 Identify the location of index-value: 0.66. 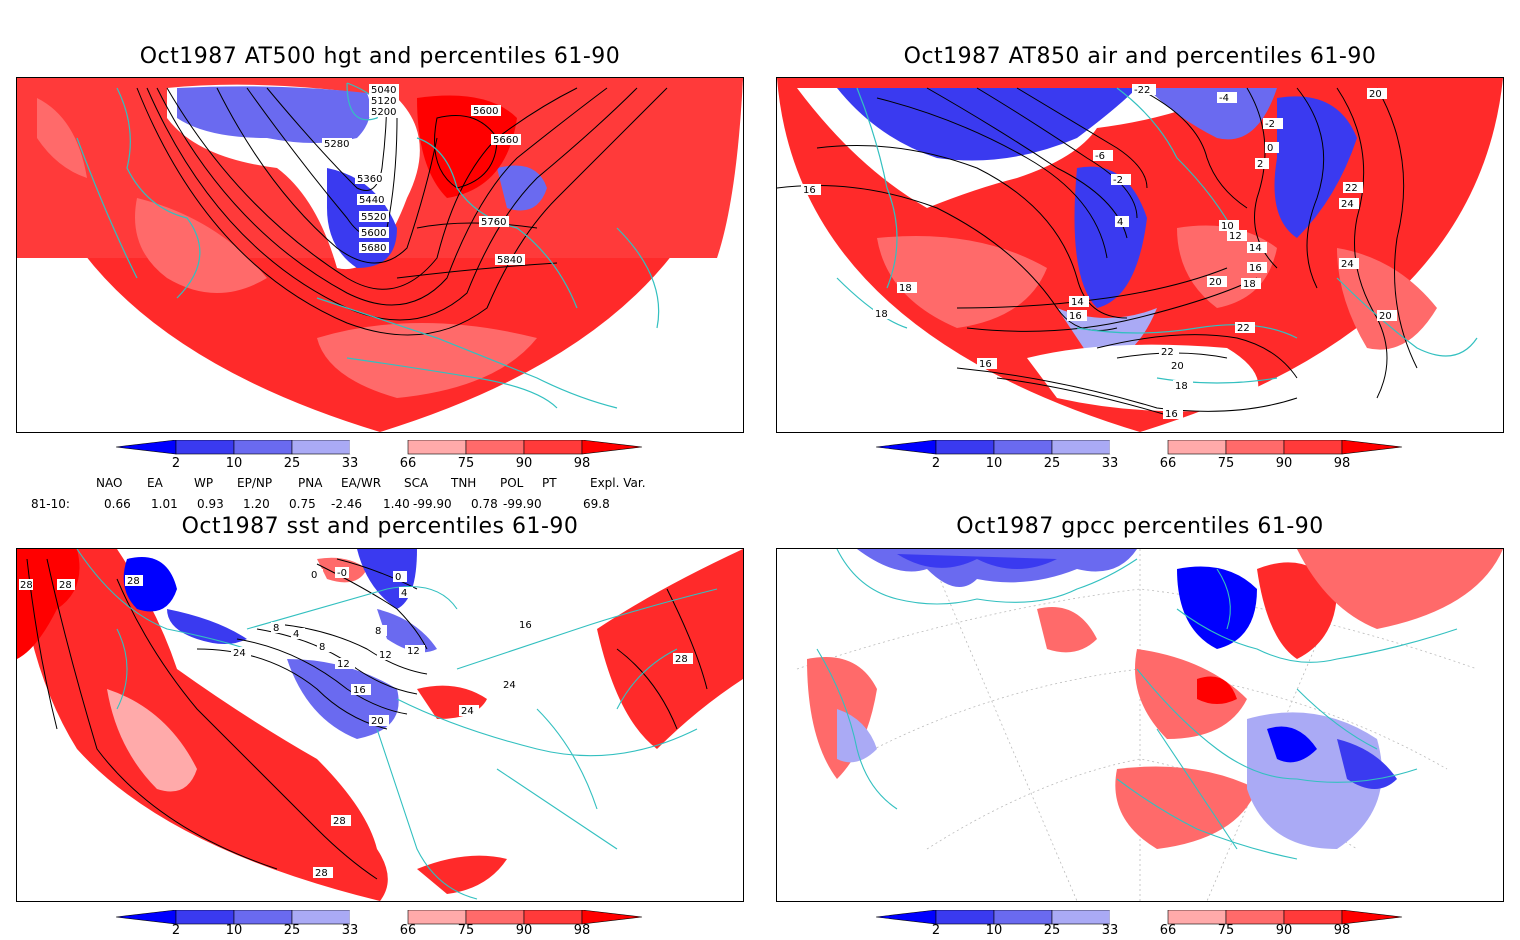
(117, 504).